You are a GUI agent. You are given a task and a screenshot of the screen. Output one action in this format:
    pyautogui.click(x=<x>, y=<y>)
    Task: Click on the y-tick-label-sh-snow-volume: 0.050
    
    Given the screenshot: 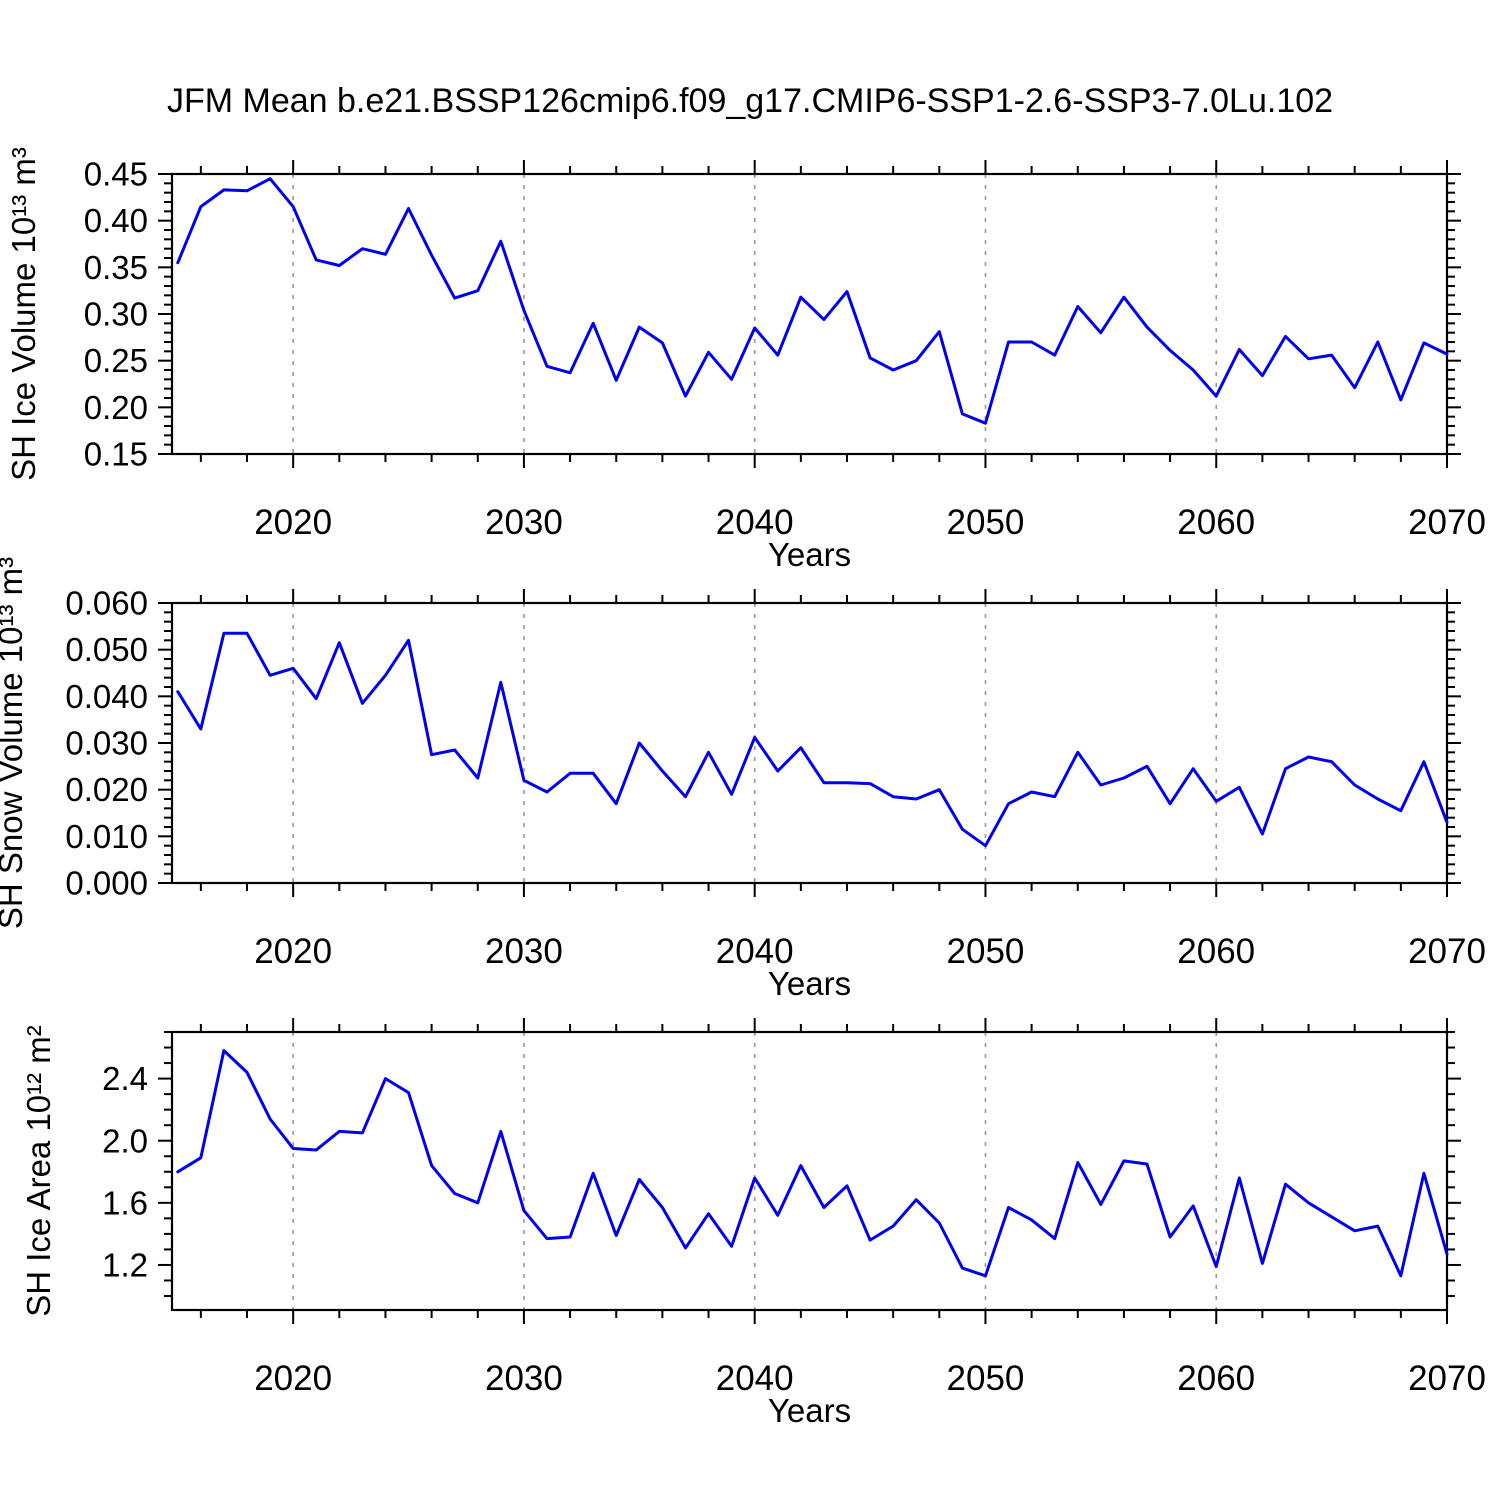 What is the action you would take?
    pyautogui.click(x=106, y=649)
    